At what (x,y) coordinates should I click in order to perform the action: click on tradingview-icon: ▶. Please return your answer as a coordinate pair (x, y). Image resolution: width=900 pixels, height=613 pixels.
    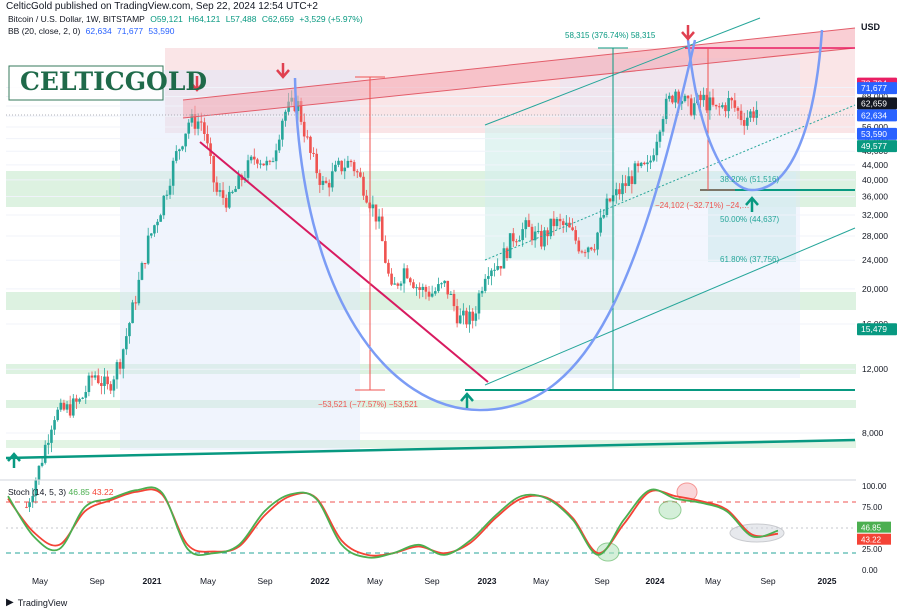
    Looking at the image, I should click on (10, 602).